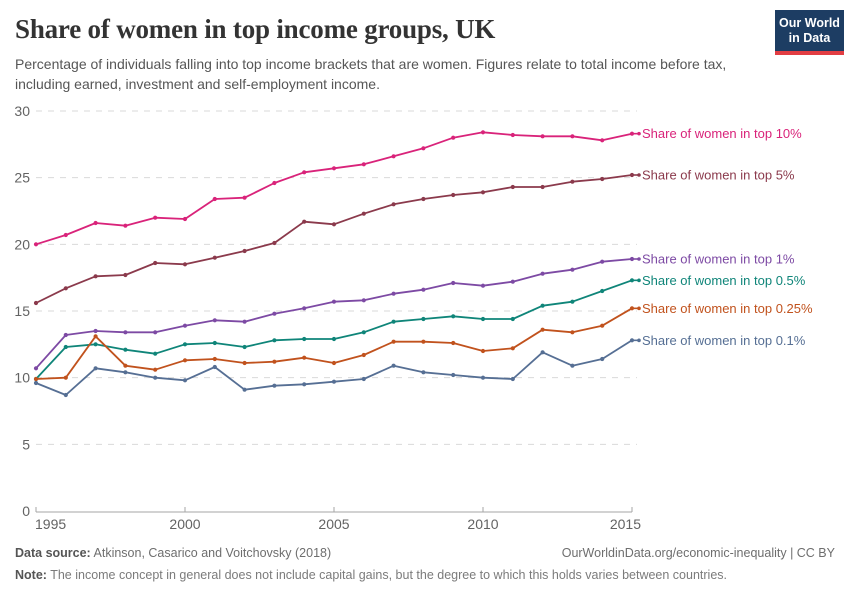 The image size is (850, 600). What do you see at coordinates (639, 175) in the screenshot?
I see `series-label-dot-share-of-women-in-top-5-` at bounding box center [639, 175].